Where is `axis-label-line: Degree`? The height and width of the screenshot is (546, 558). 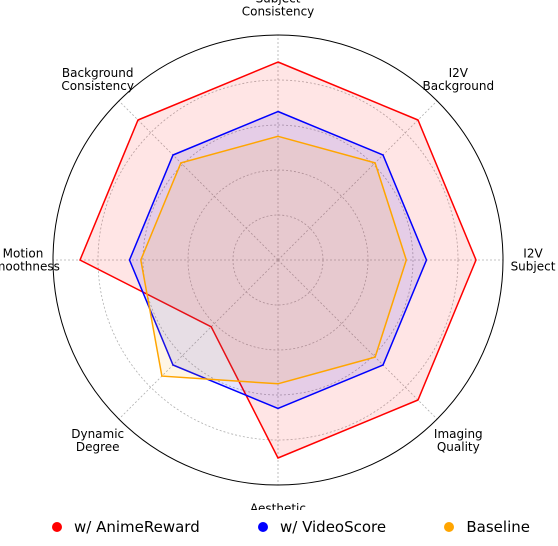
axis-label-line: Degree is located at coordinates (98, 447).